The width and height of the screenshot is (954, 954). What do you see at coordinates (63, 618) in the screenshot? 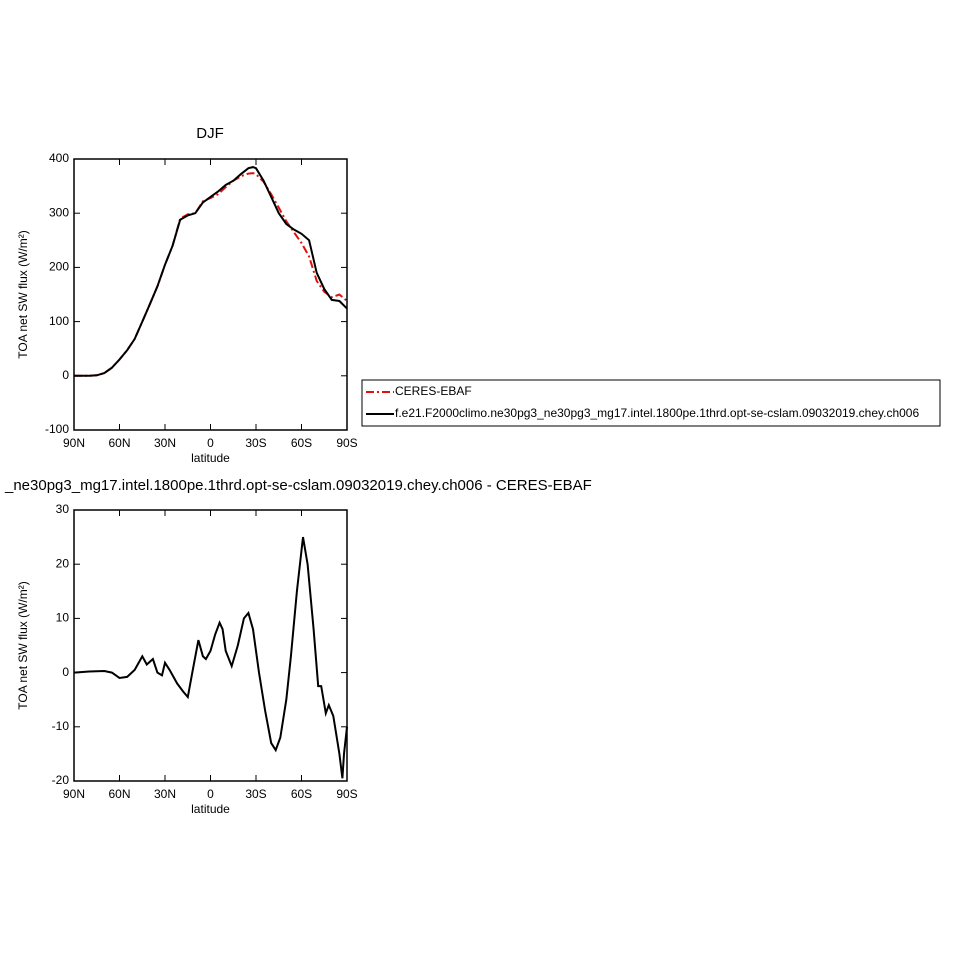
I see `y-tick-label: 10` at bounding box center [63, 618].